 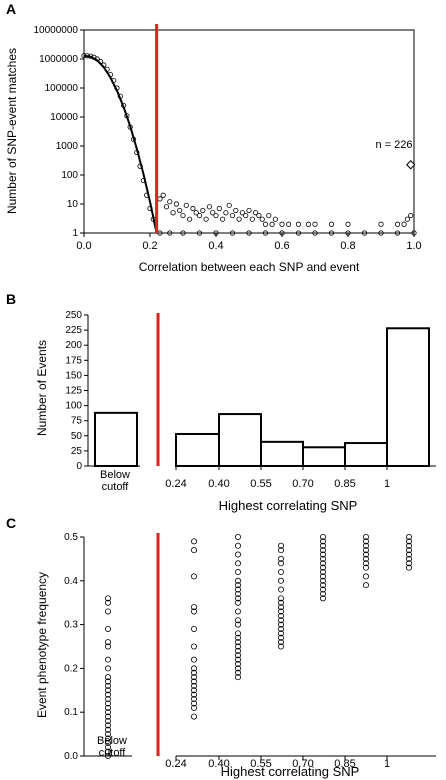 I want to click on panel-a-y-label: Number of SNP-event matches, so click(x=12, y=131).